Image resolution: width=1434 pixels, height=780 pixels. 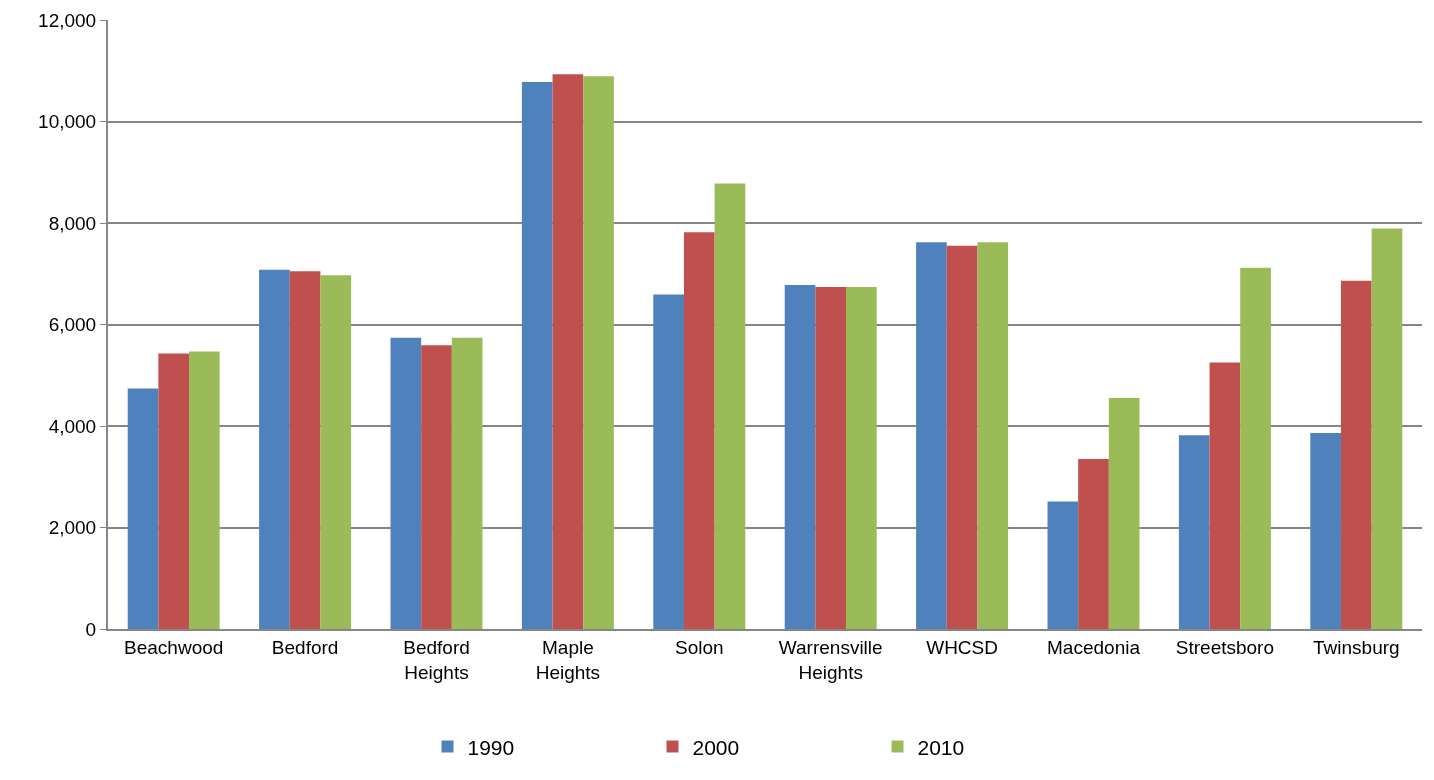 I want to click on y-tick-label: 2,000, so click(x=72, y=528).